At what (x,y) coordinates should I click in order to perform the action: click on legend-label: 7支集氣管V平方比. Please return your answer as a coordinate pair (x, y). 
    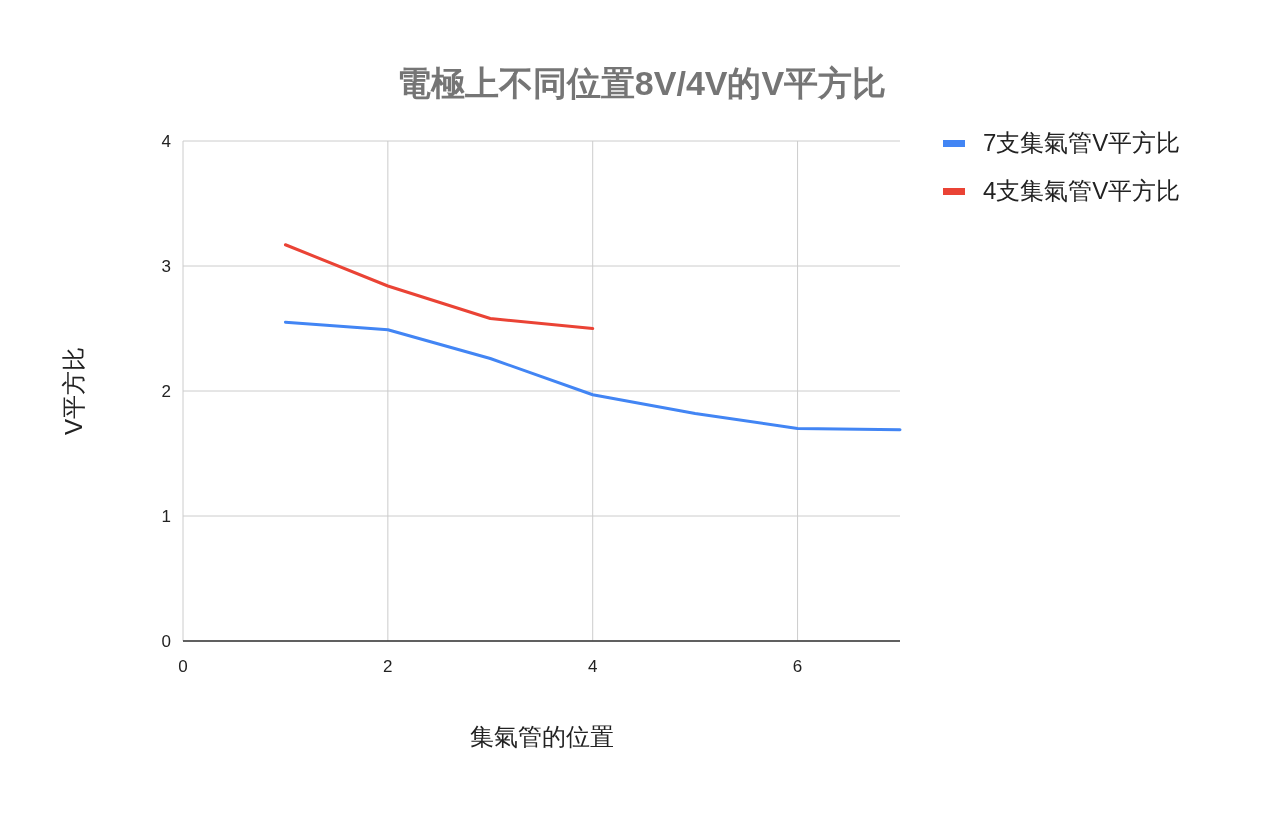
    Looking at the image, I should click on (1082, 142).